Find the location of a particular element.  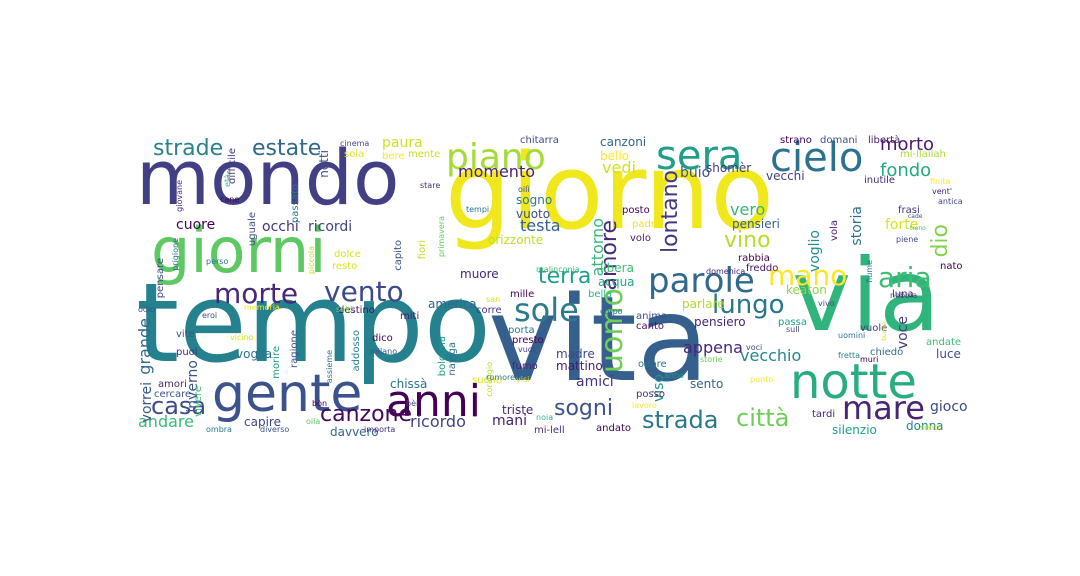

cloud-word: donna is located at coordinates (925, 426).